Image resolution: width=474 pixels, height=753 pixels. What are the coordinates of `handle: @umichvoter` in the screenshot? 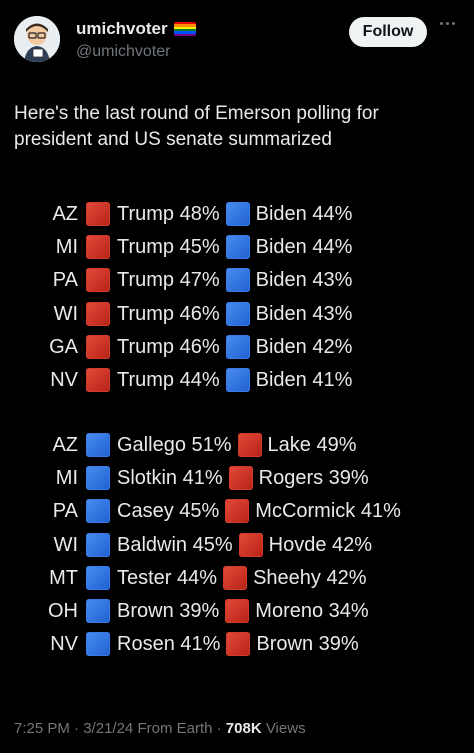 It's located at (123, 51).